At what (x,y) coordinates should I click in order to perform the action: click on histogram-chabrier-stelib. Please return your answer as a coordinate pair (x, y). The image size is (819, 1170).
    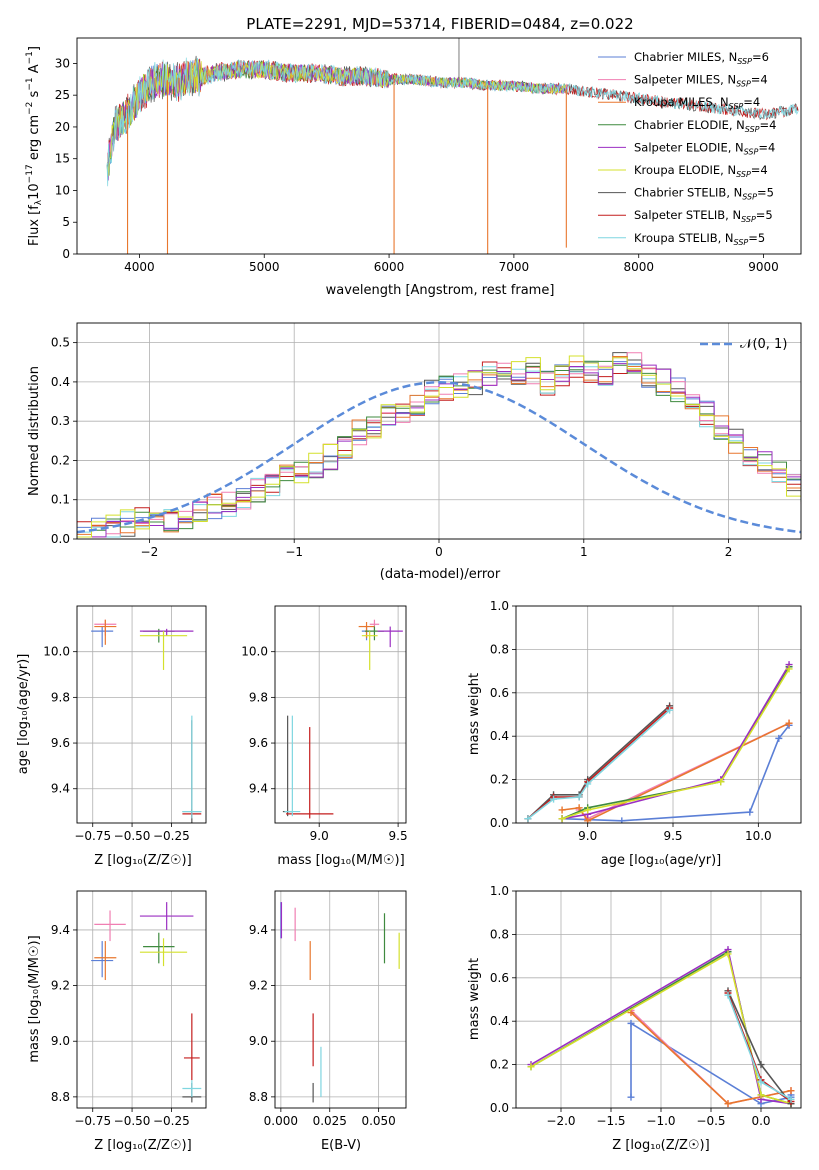
    Looking at the image, I should click on (439, 445).